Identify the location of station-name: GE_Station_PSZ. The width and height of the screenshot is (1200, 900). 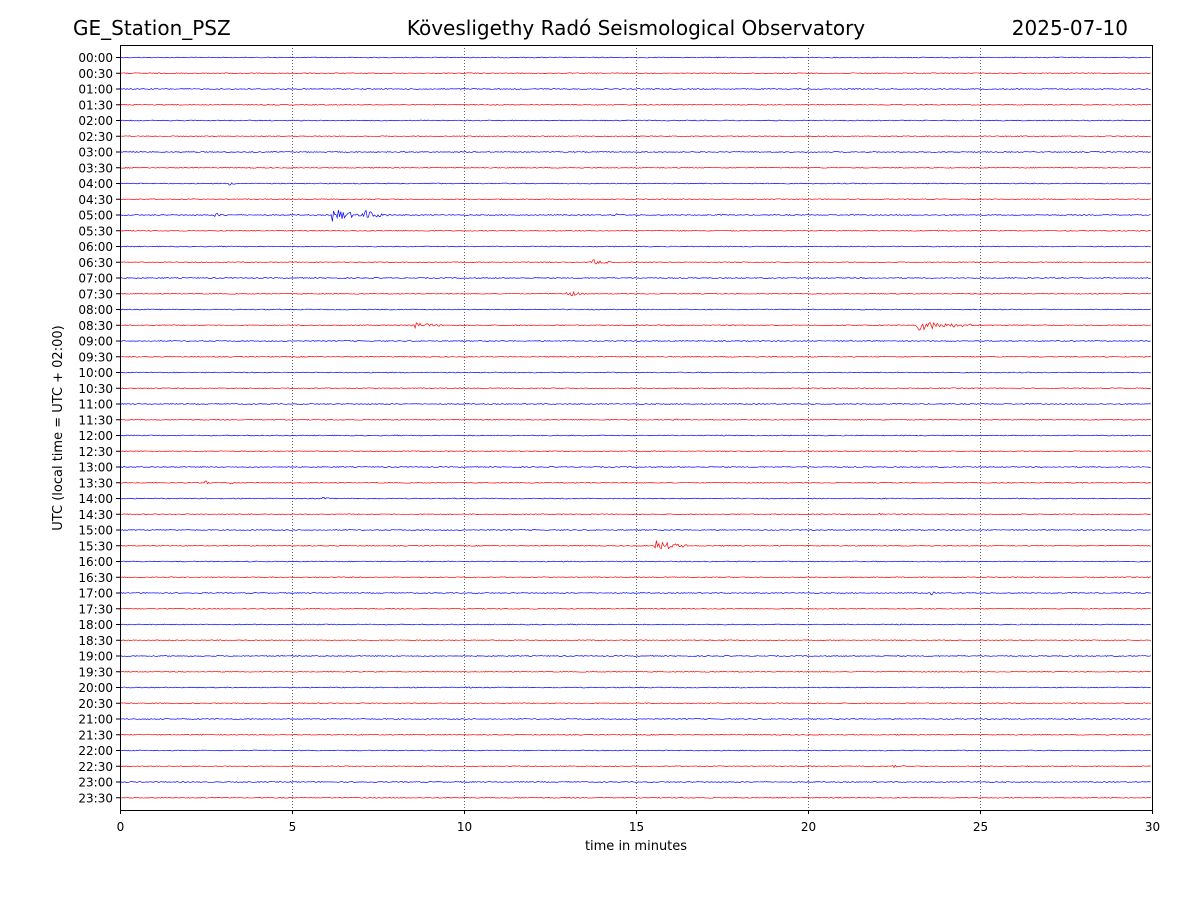
(152, 28).